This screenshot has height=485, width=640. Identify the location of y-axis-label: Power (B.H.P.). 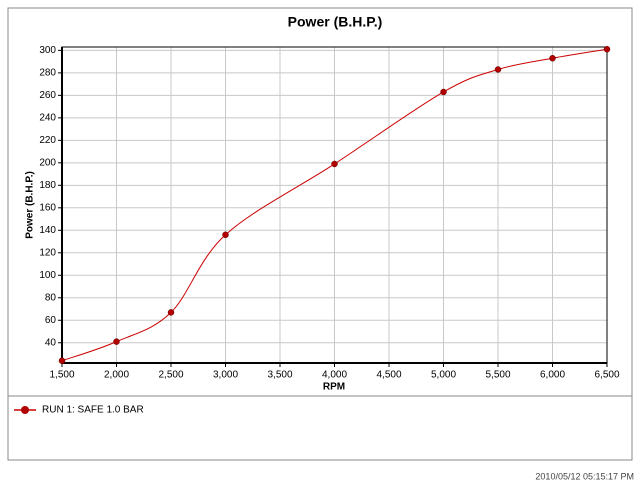
(30, 205).